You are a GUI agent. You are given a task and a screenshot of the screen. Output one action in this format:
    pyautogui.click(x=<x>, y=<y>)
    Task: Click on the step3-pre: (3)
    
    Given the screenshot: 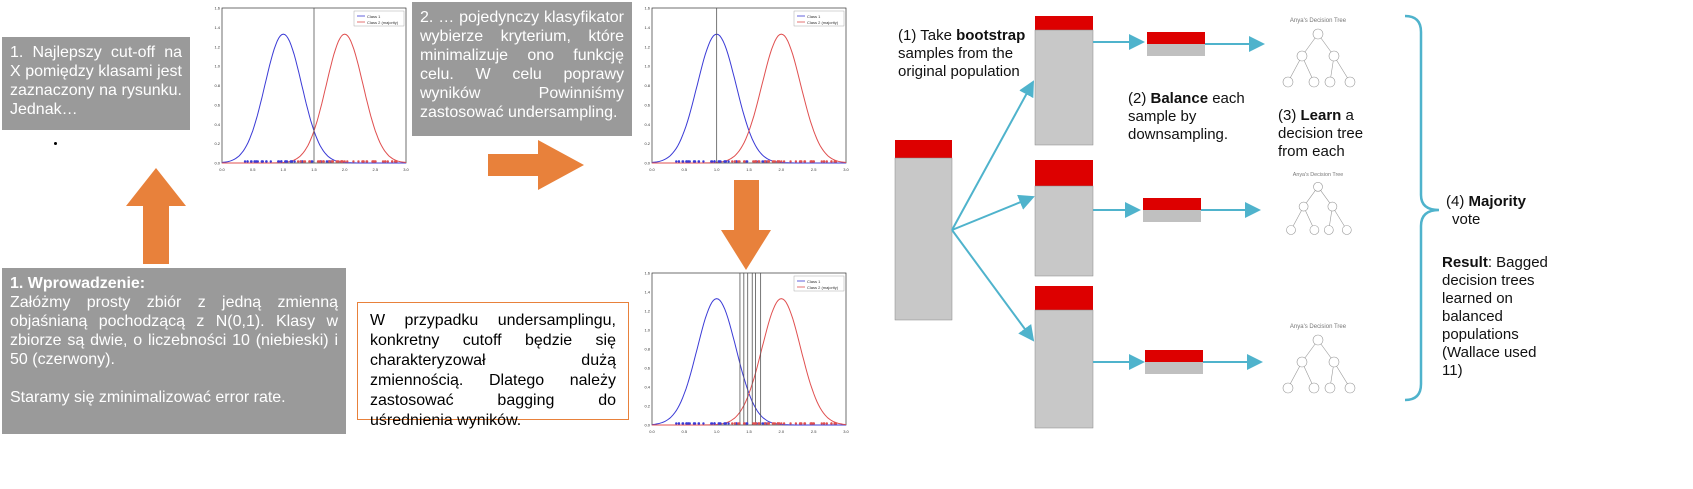 What is the action you would take?
    pyautogui.click(x=1289, y=115)
    